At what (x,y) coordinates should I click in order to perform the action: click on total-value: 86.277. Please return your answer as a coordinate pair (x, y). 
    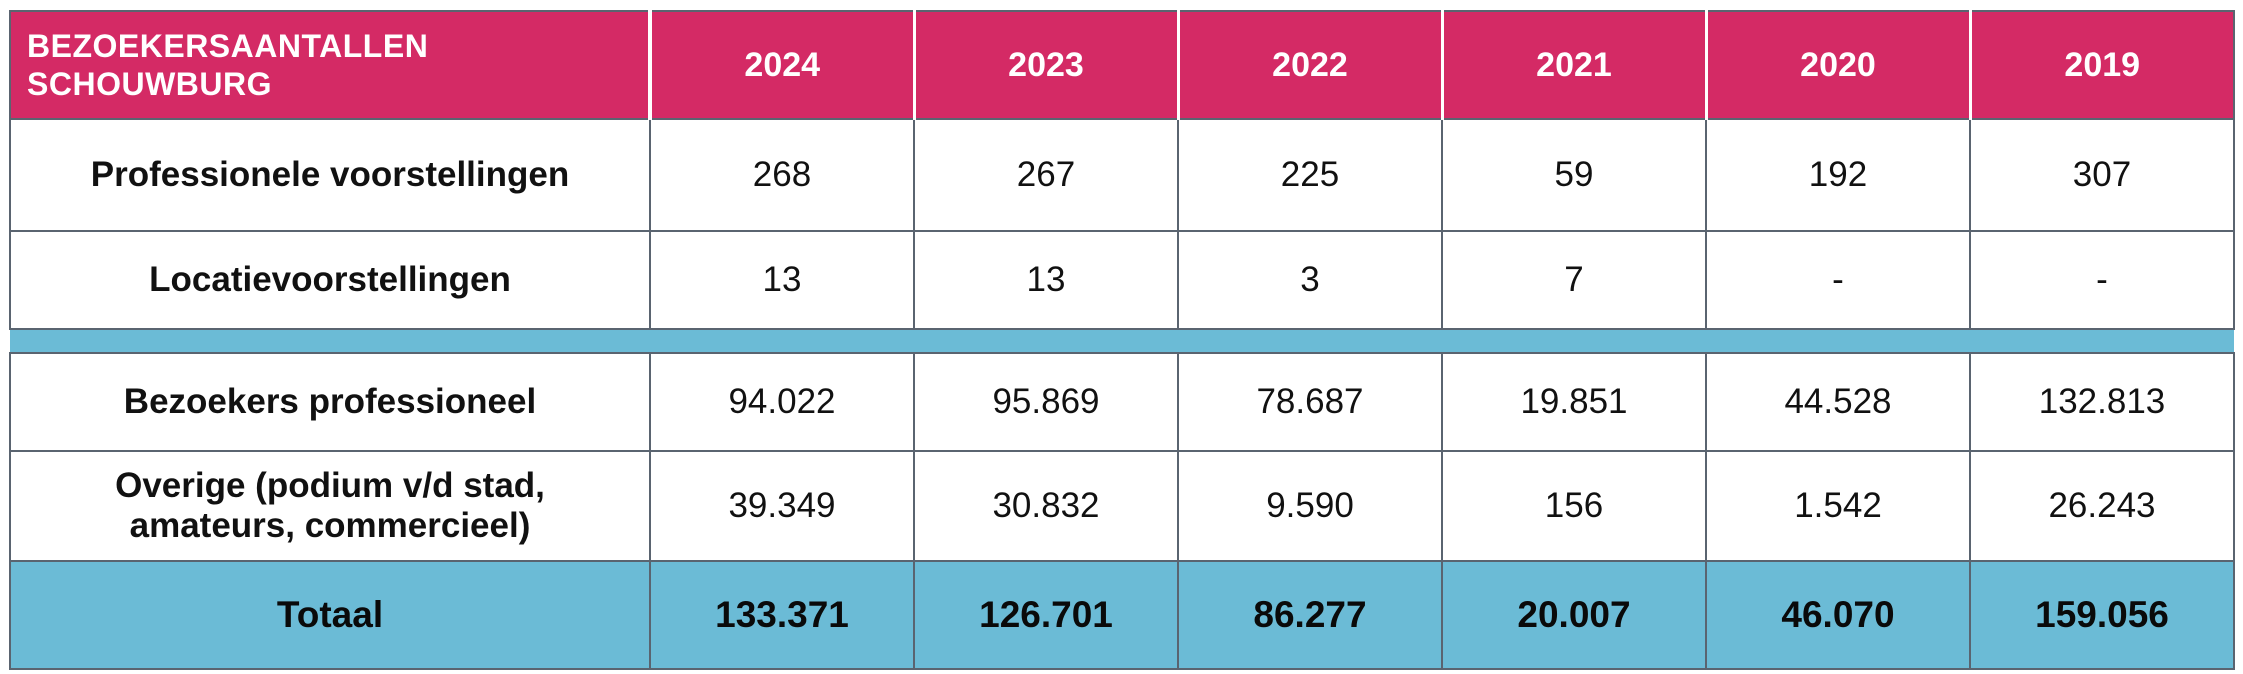
    Looking at the image, I should click on (1310, 615).